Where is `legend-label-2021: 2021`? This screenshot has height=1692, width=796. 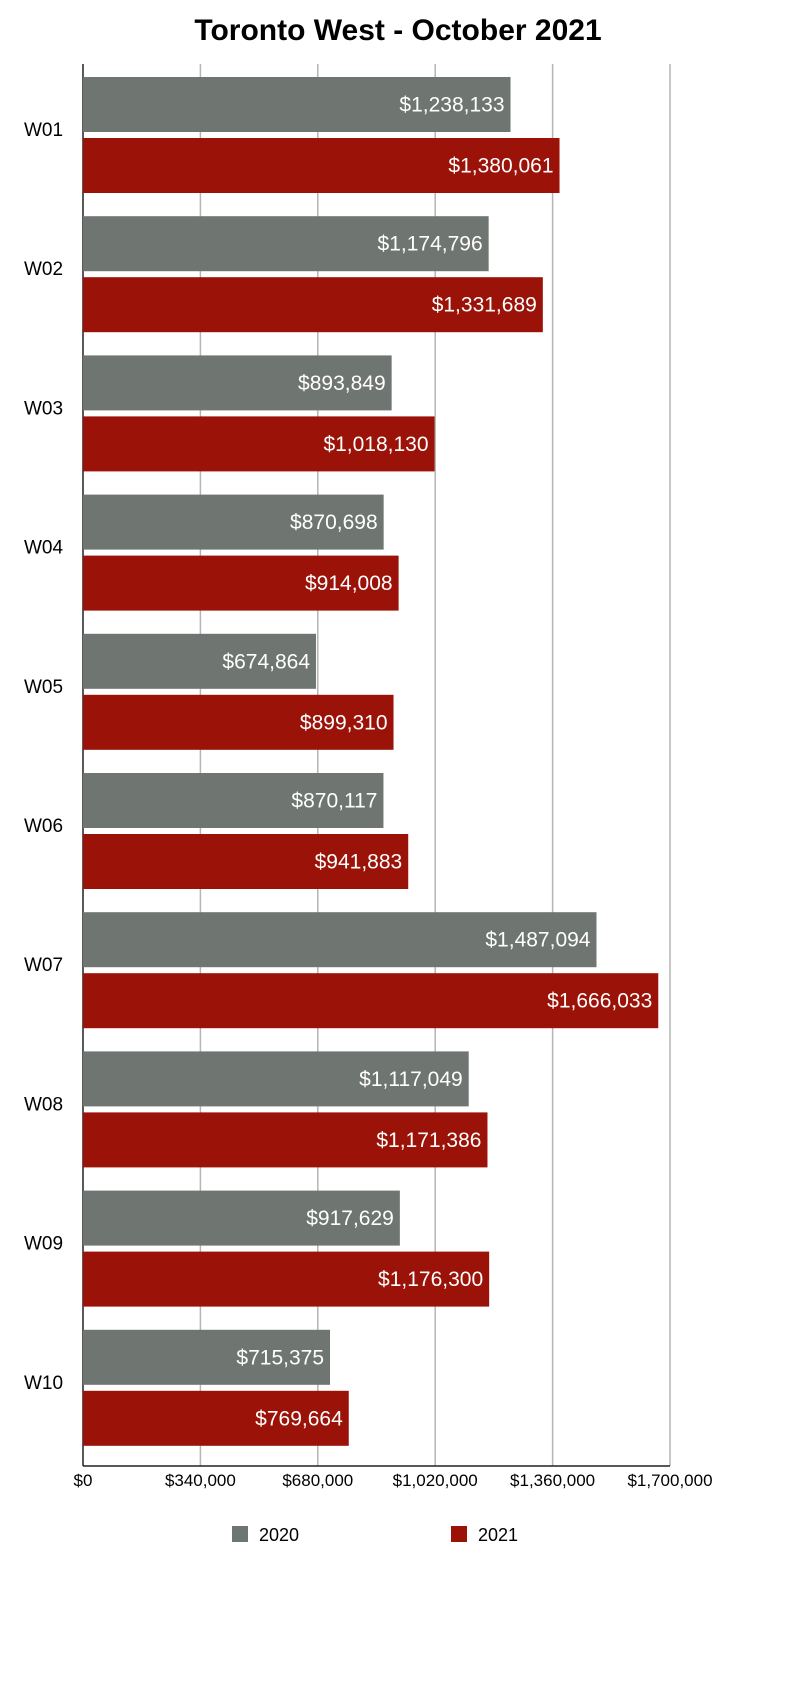
legend-label-2021: 2021 is located at coordinates (498, 1535).